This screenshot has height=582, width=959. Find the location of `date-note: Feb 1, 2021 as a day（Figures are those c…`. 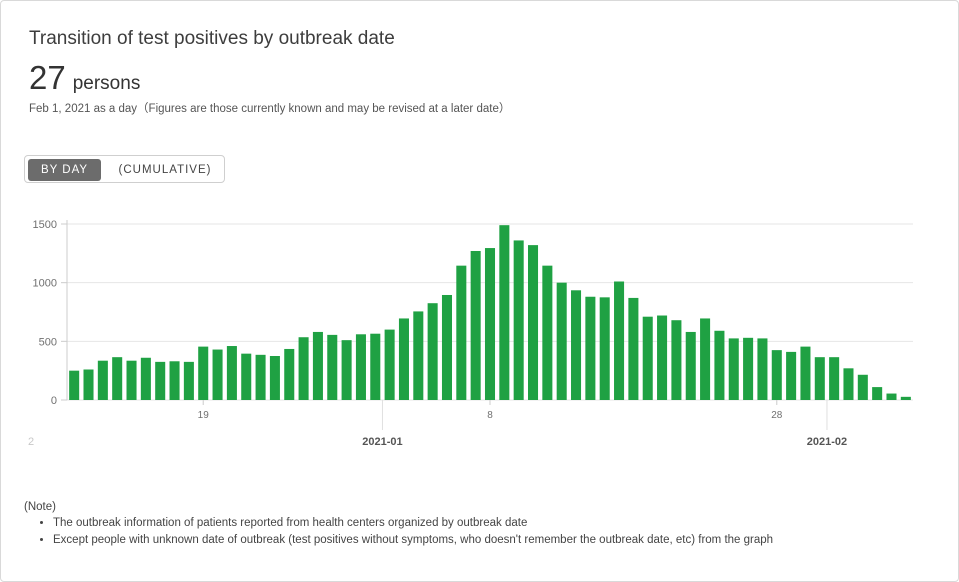

date-note: Feb 1, 2021 as a day（Figures are those c… is located at coordinates (270, 109).